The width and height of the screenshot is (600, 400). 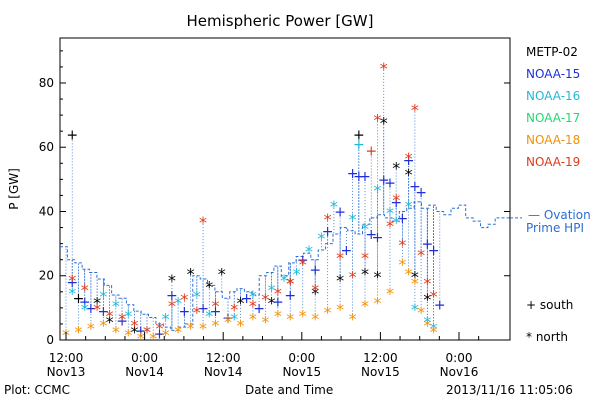 What do you see at coordinates (553, 96) in the screenshot?
I see `legend-entry: NOAA-16` at bounding box center [553, 96].